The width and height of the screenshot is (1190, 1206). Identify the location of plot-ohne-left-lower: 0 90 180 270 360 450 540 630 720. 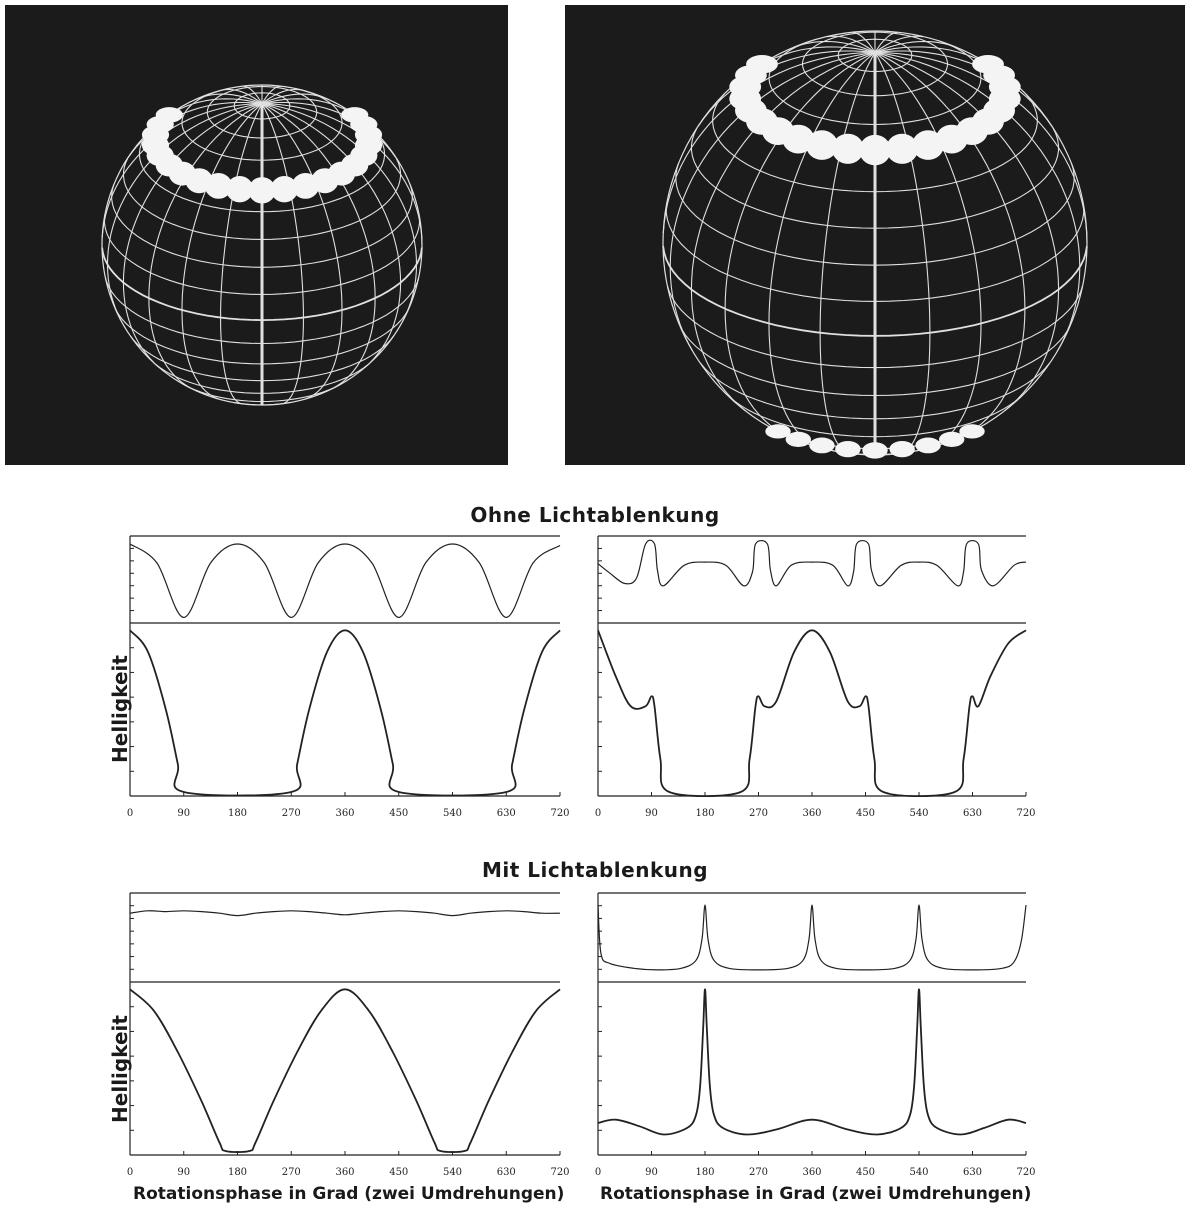
(348, 720).